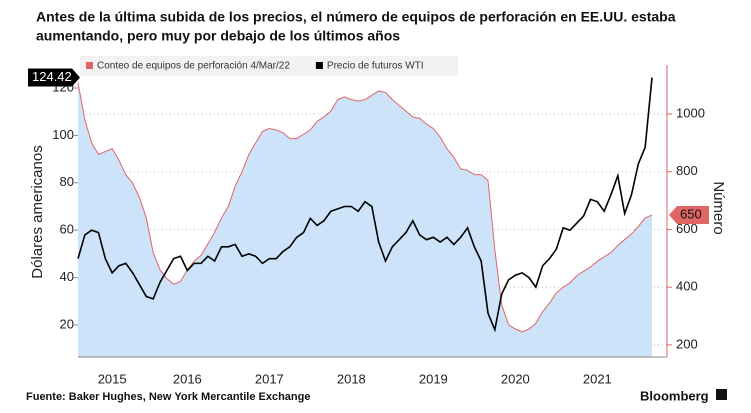  What do you see at coordinates (67, 229) in the screenshot?
I see `y-tick-label: 60` at bounding box center [67, 229].